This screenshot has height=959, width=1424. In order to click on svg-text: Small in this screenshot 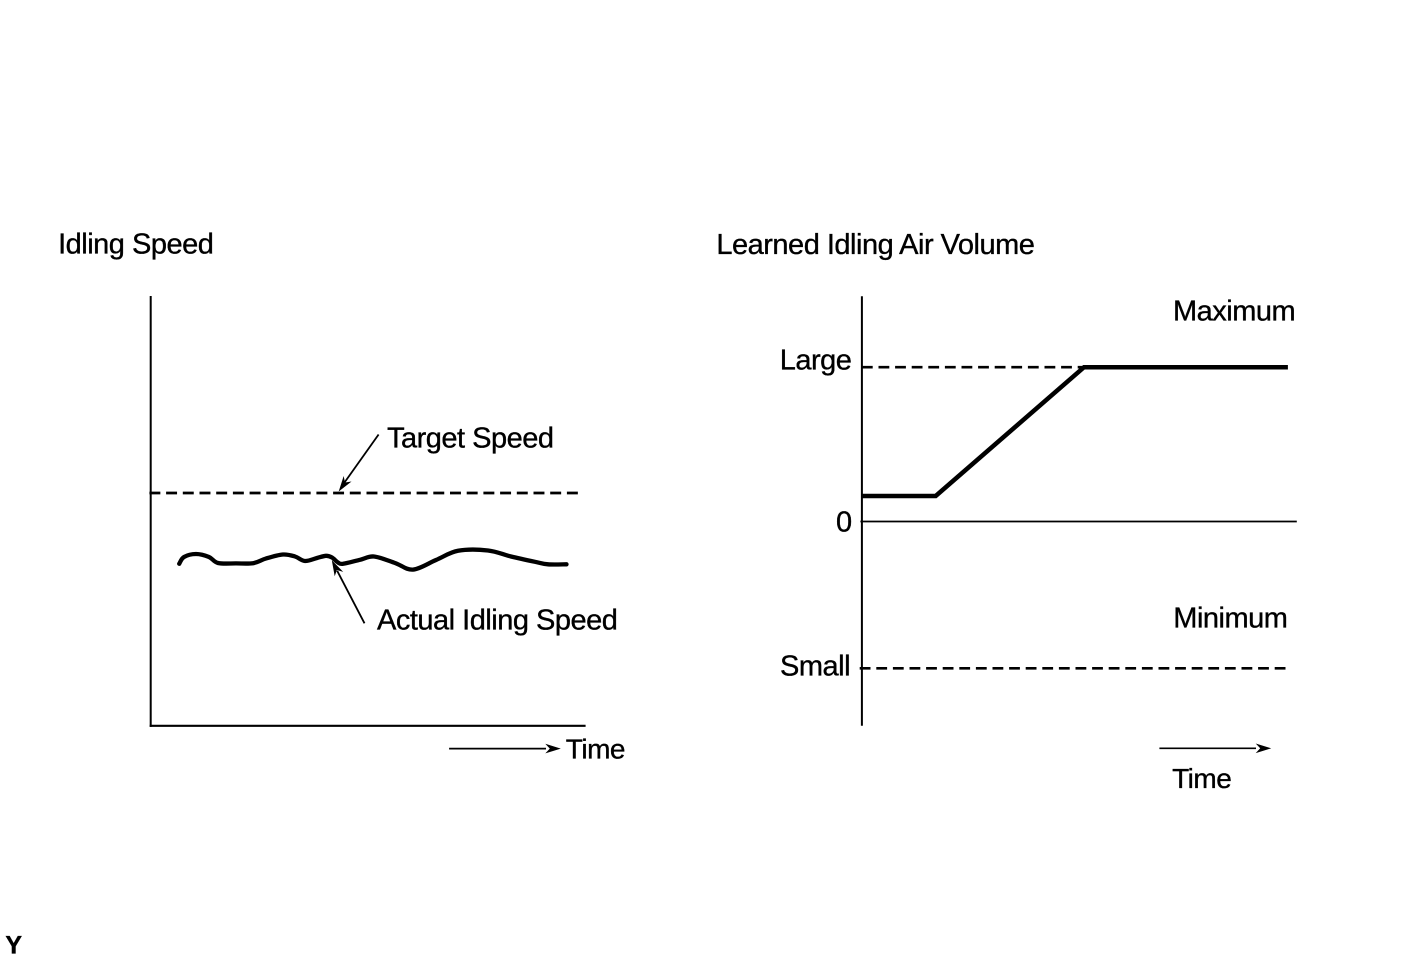, I will do `click(815, 667)`.